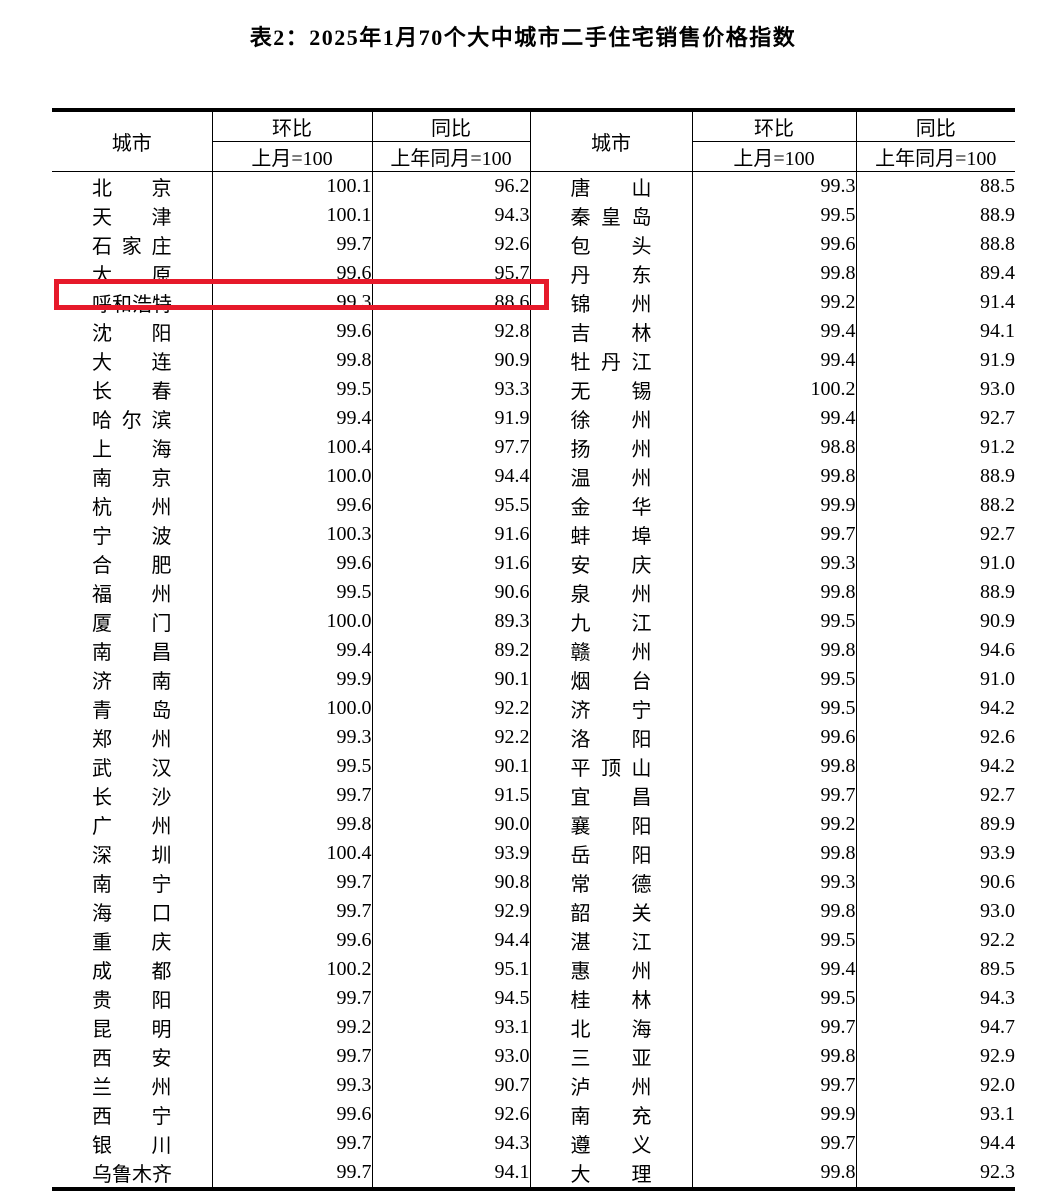 The image size is (1046, 1193). What do you see at coordinates (132, 969) in the screenshot?
I see `city-cell: 成都` at bounding box center [132, 969].